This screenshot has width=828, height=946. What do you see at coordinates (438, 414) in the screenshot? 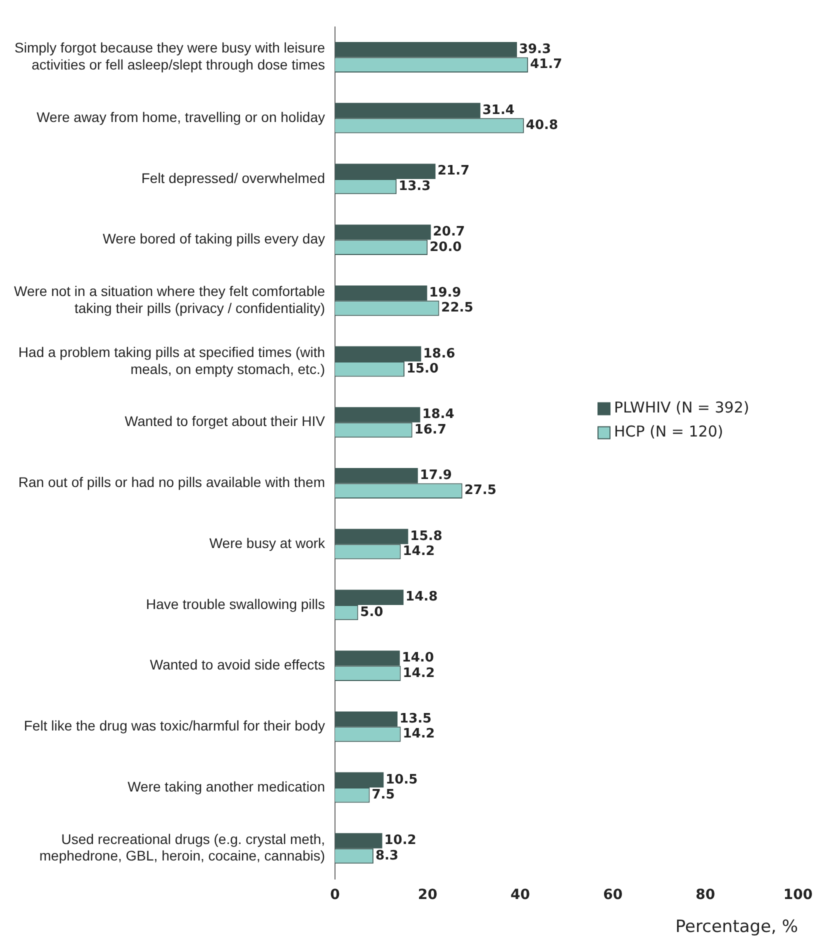
I see `data-label: 18.4` at bounding box center [438, 414].